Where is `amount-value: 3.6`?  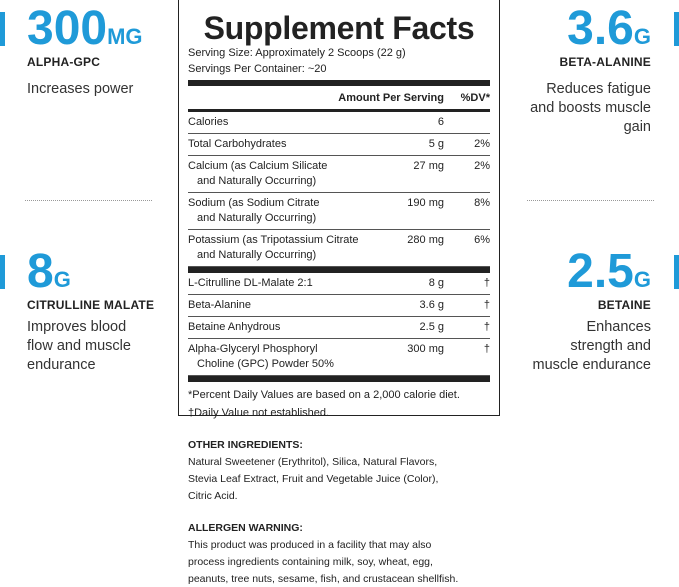 amount-value: 3.6 is located at coordinates (600, 28).